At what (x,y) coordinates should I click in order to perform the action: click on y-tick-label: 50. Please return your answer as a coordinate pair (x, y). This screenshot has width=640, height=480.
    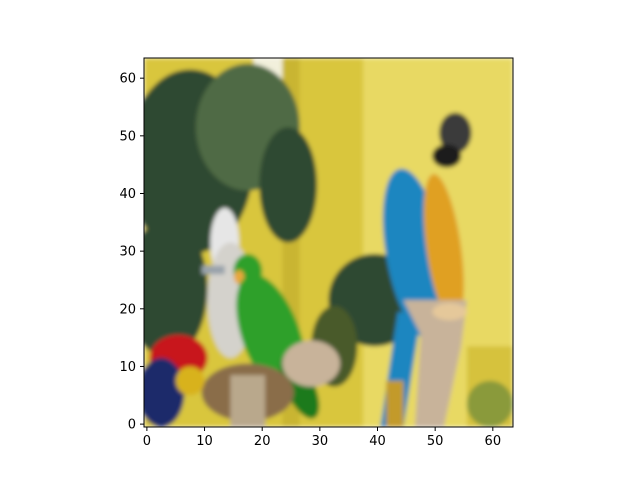
    Looking at the image, I should click on (127, 136).